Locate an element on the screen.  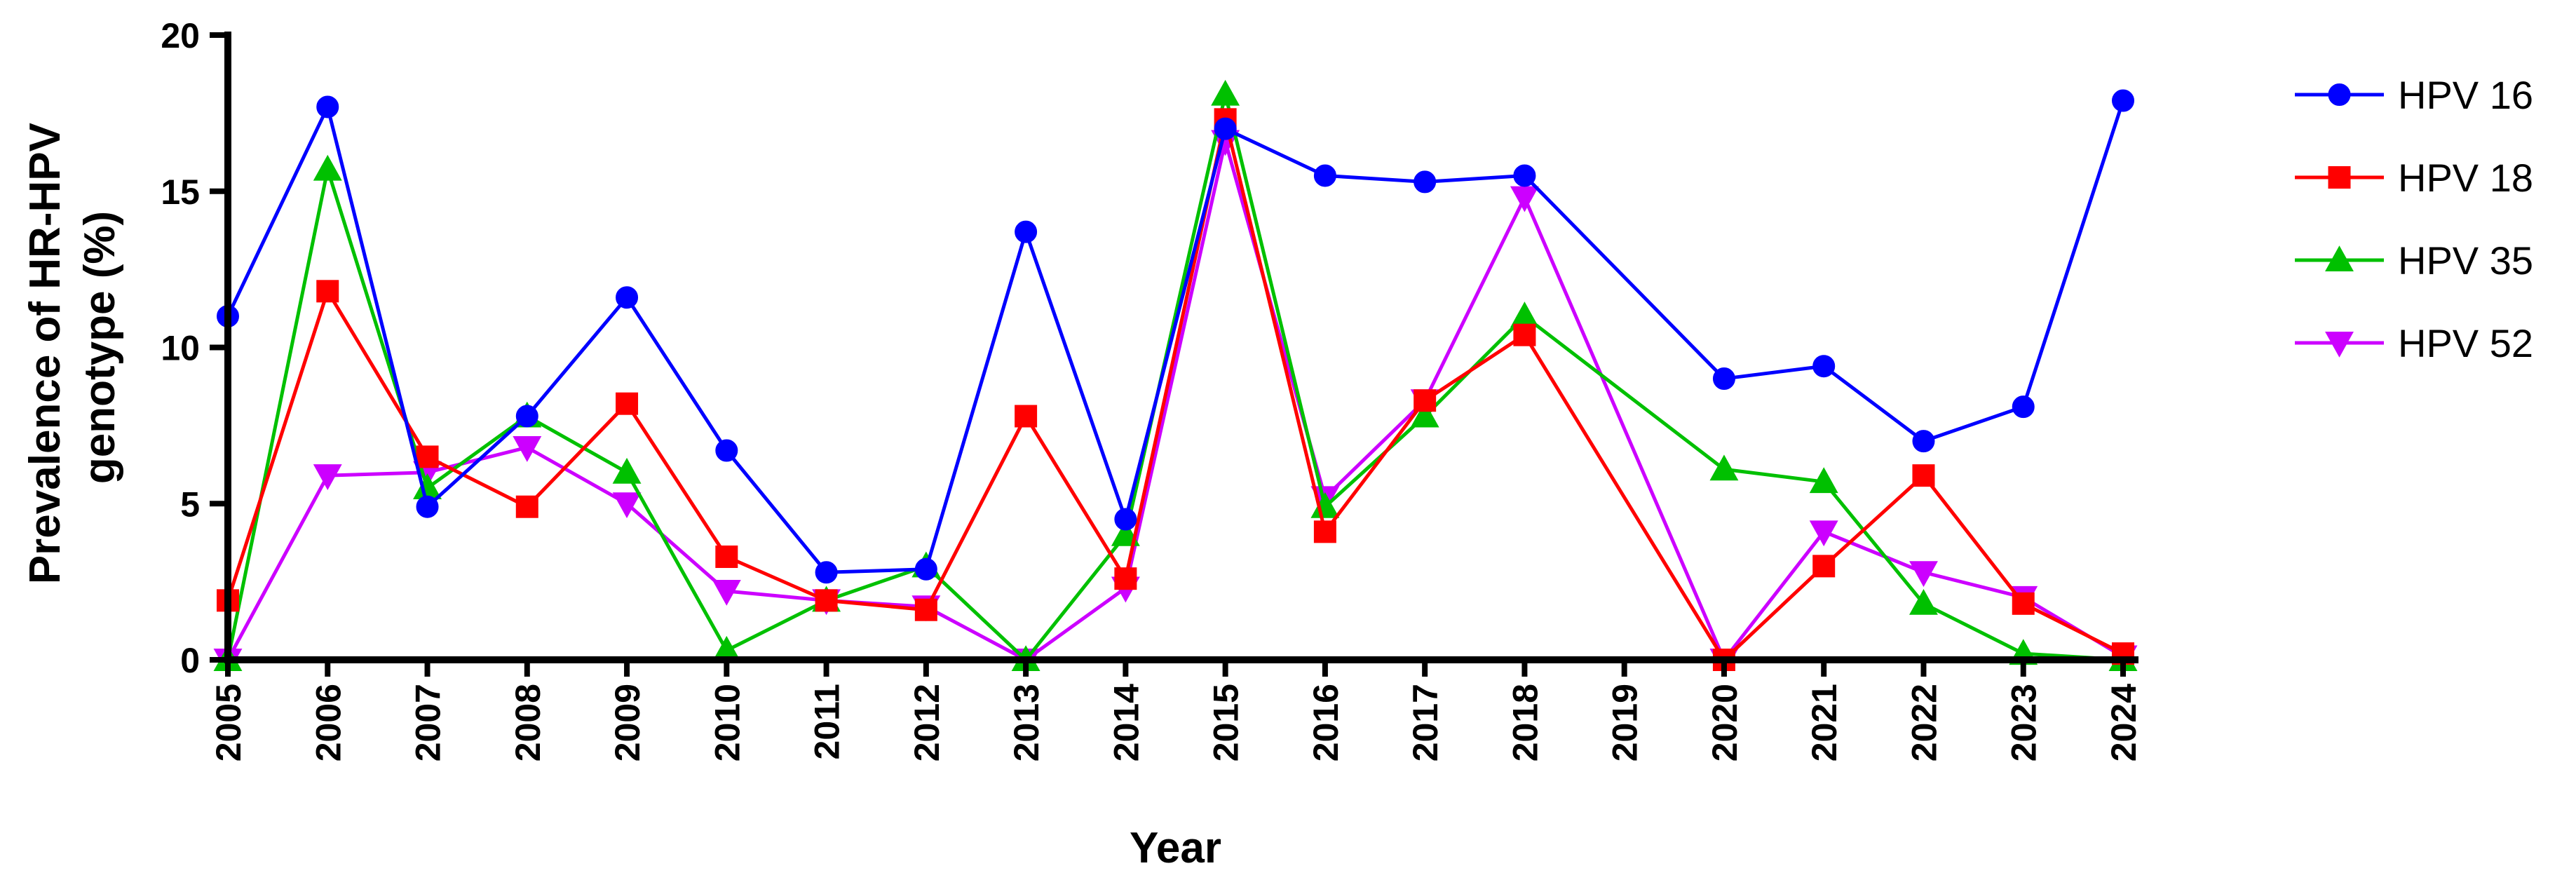
x-axis-title: Year is located at coordinates (1175, 848).